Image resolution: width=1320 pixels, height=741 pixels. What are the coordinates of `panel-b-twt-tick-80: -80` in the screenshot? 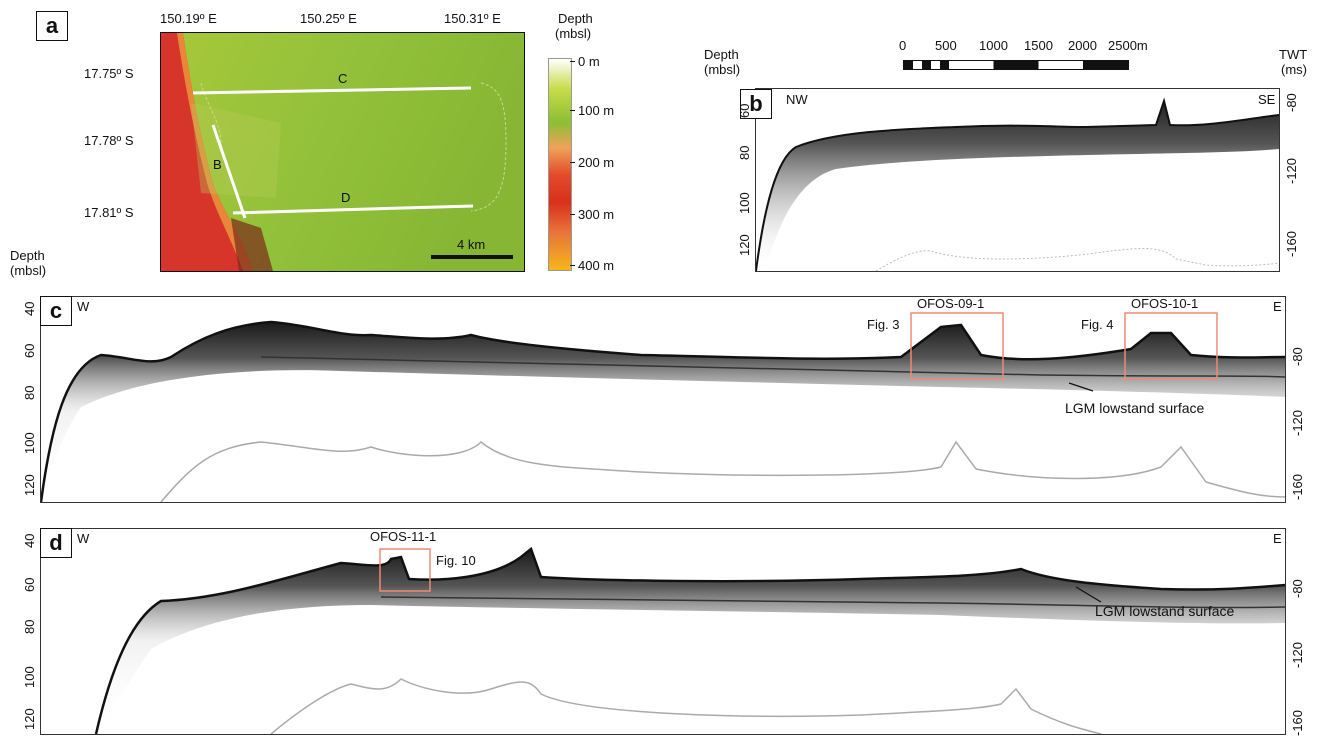 It's located at (1291, 102).